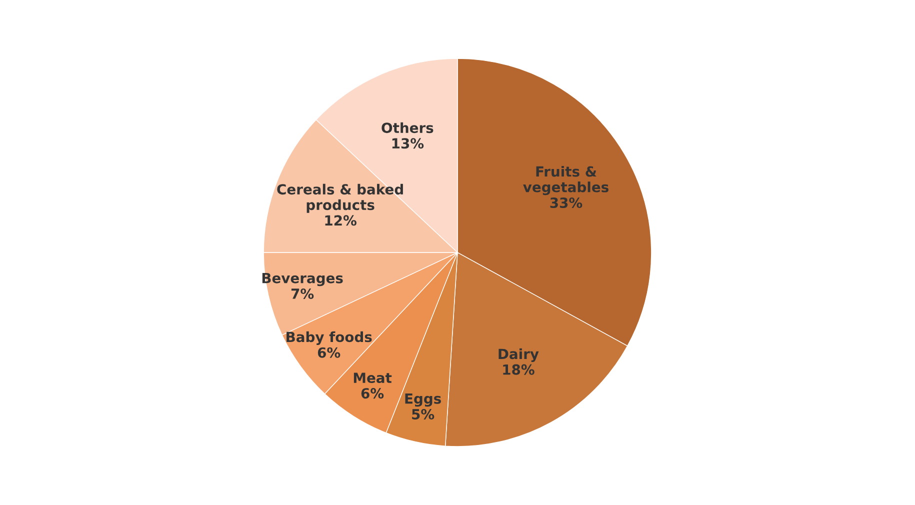 This screenshot has height=505, width=915. I want to click on data-label: 33%, so click(566, 202).